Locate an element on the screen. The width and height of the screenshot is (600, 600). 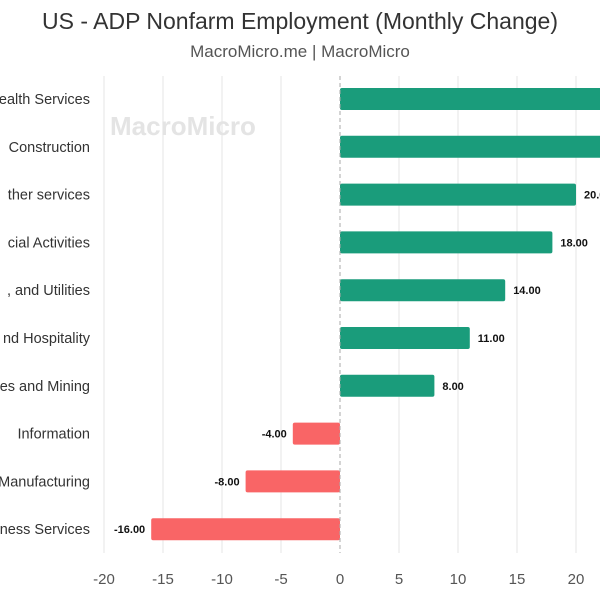
x-tick-label: -10 is located at coordinates (222, 579).